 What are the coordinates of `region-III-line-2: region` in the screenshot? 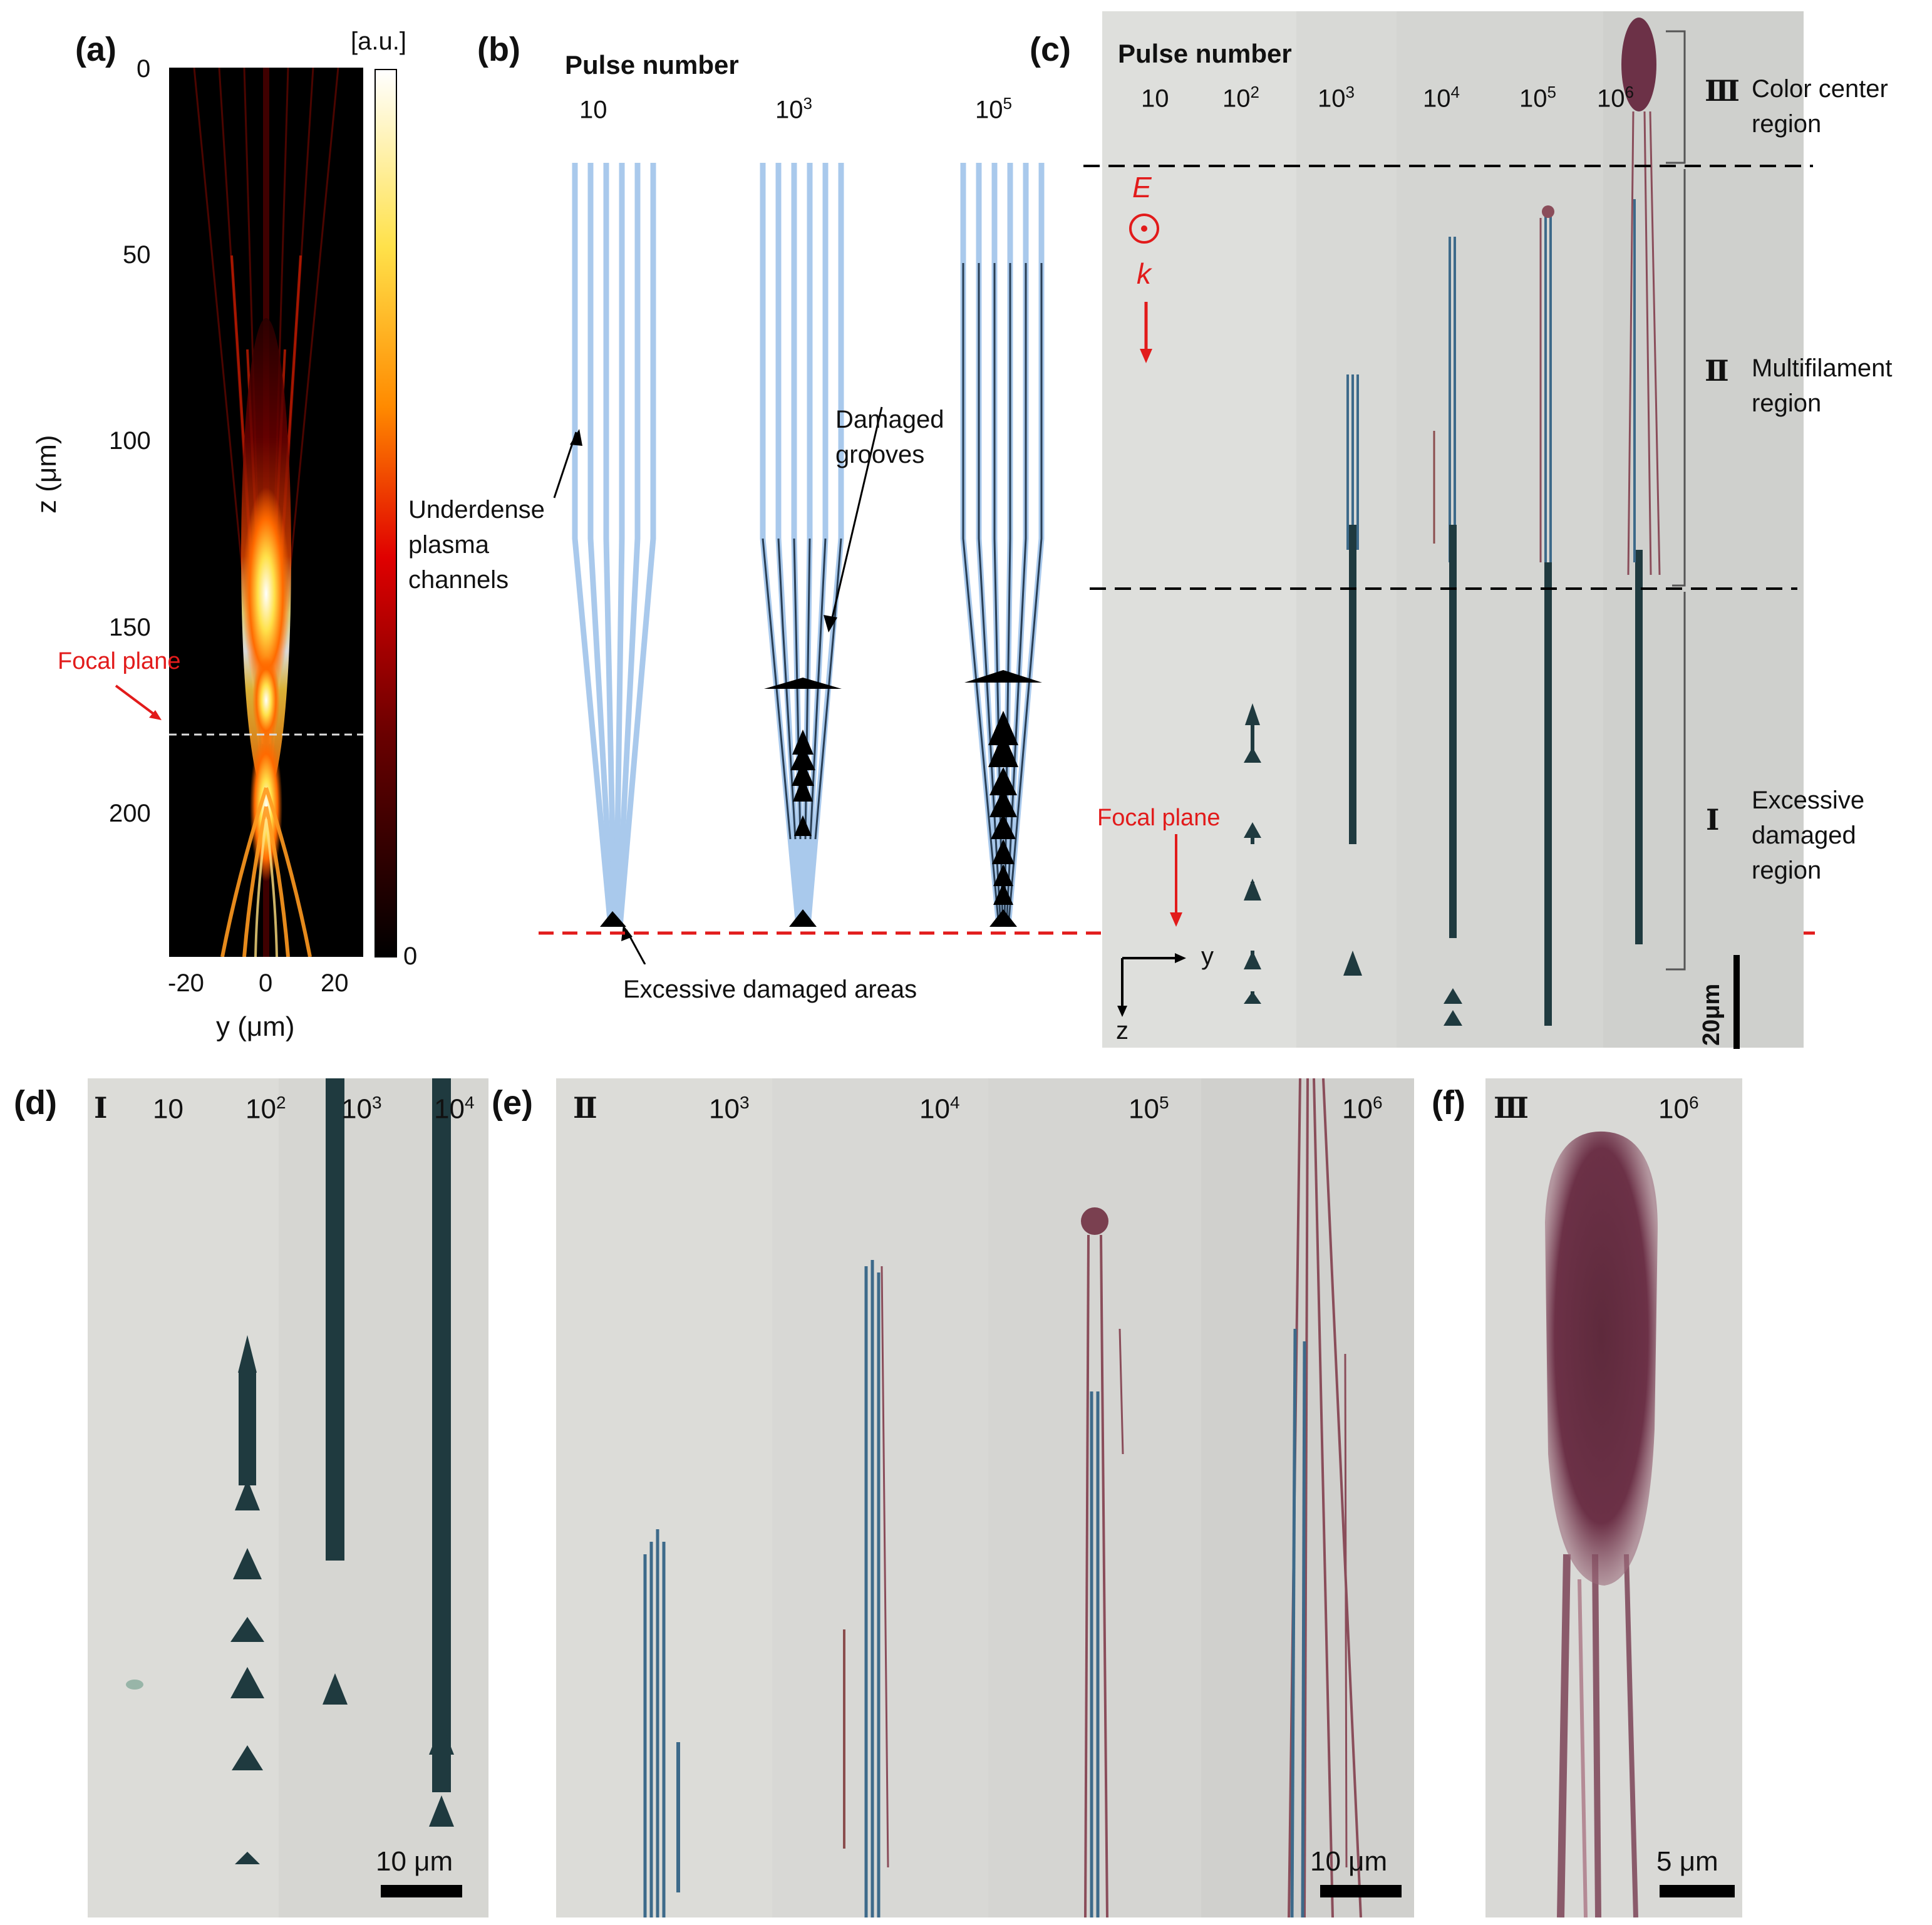 It's located at (1787, 124).